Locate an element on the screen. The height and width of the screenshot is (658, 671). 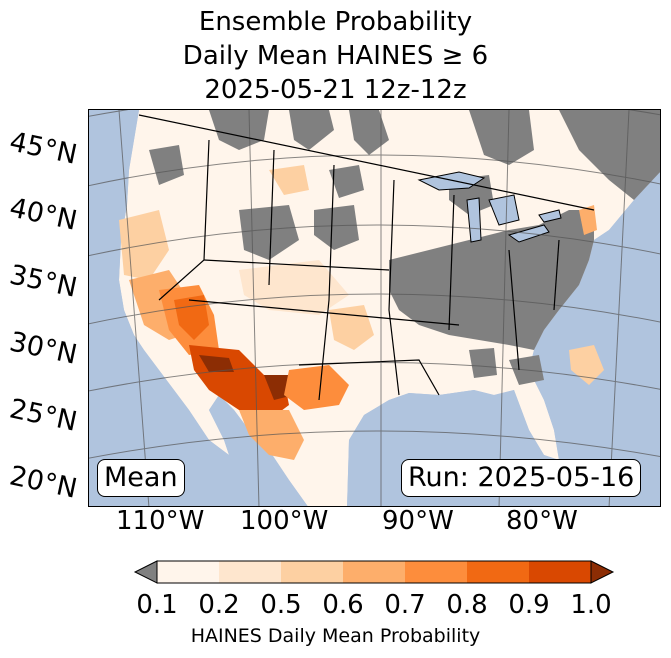
atlantic-ocean is located at coordinates (594, 339).